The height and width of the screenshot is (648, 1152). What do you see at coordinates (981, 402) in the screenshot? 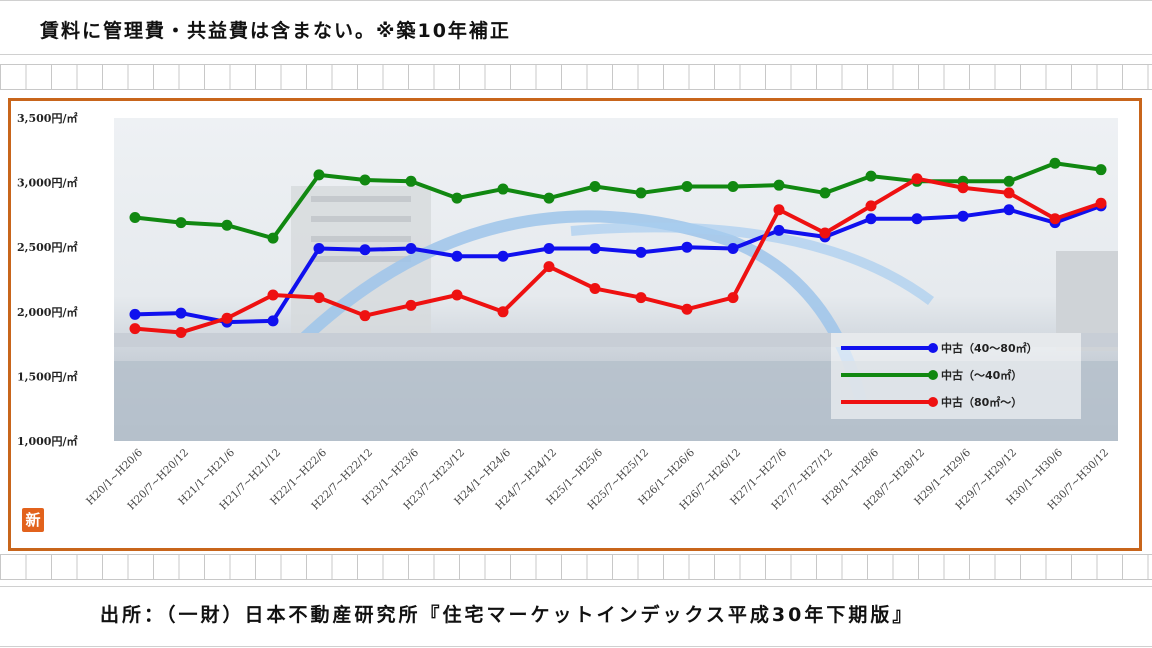
I see `legend-label: 中古（80㎡～）` at bounding box center [981, 402].